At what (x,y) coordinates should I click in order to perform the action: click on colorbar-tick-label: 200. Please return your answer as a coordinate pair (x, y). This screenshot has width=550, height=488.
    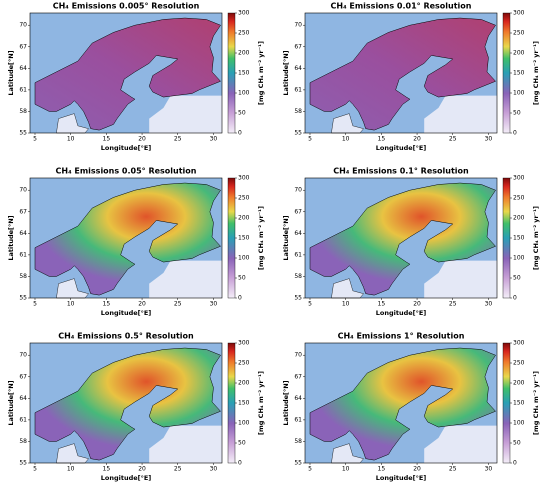
    Looking at the image, I should click on (519, 218).